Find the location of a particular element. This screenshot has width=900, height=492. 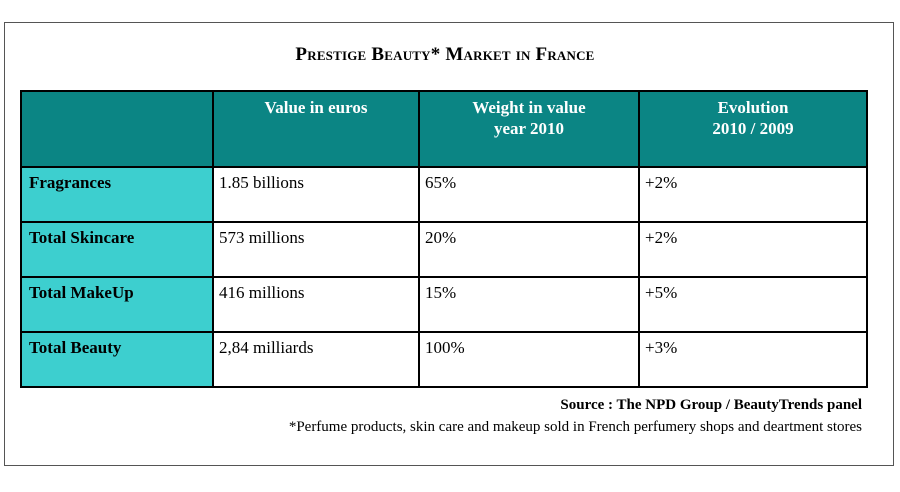

cell-value: 2,84 milliards is located at coordinates (316, 359).